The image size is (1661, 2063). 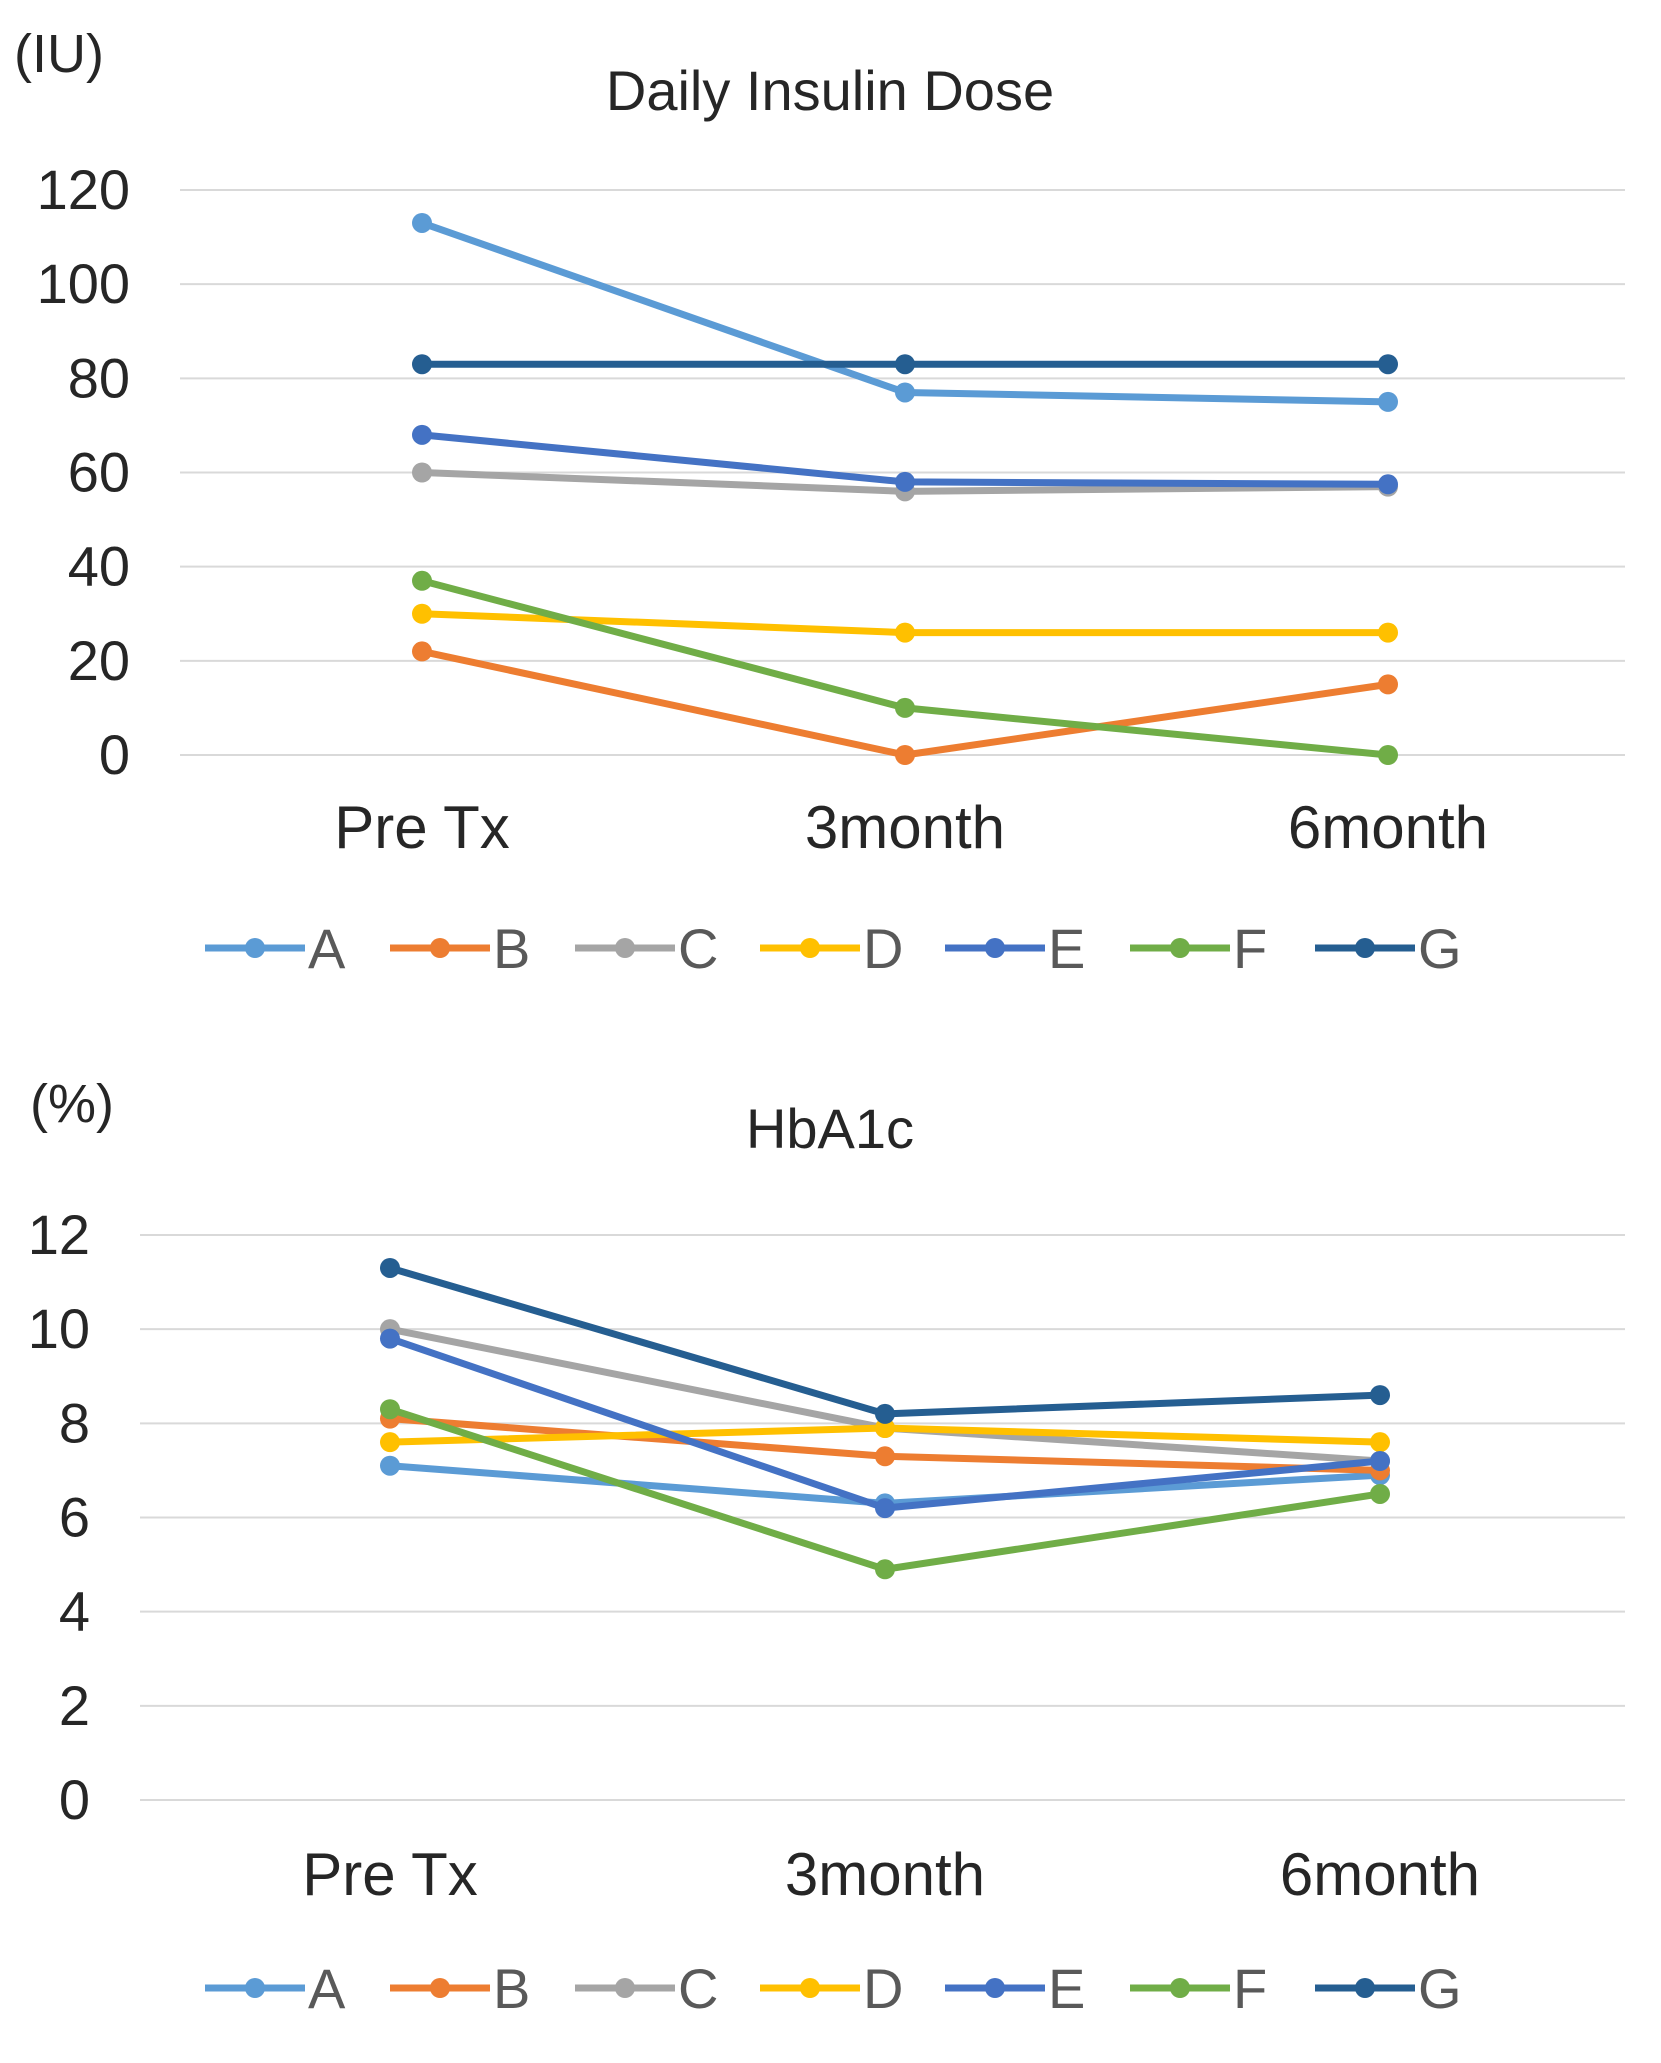 I want to click on y-tick-label: 4, so click(x=74, y=1611).